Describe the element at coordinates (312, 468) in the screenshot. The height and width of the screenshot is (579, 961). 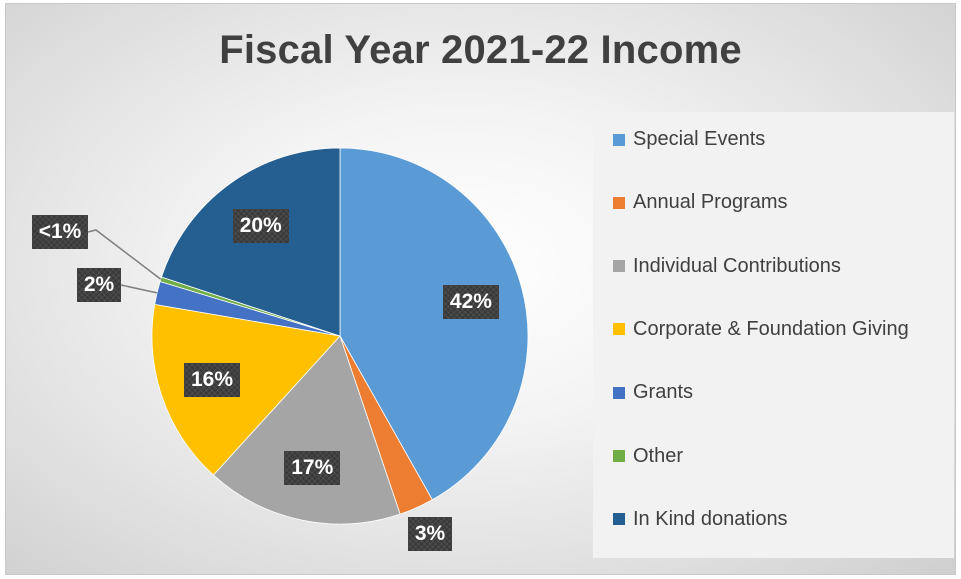
I see `data-label-individual-contributions: 17%` at that location.